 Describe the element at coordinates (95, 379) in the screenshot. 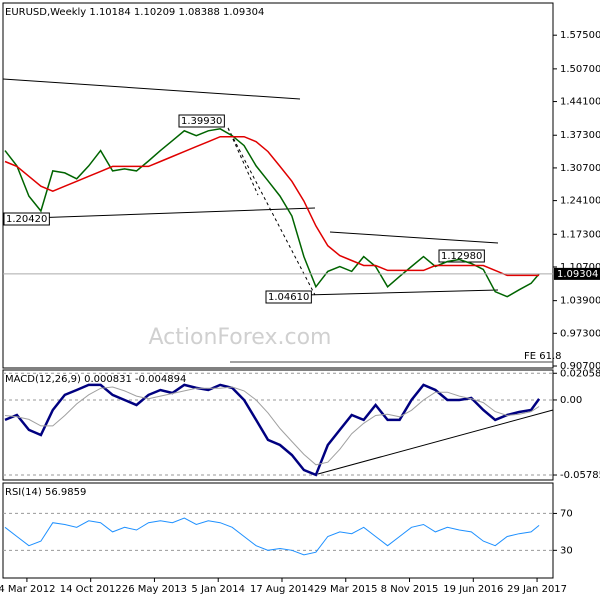

I see `panel-title: MACD(12,26,9) 0.000831 -0.004894` at that location.